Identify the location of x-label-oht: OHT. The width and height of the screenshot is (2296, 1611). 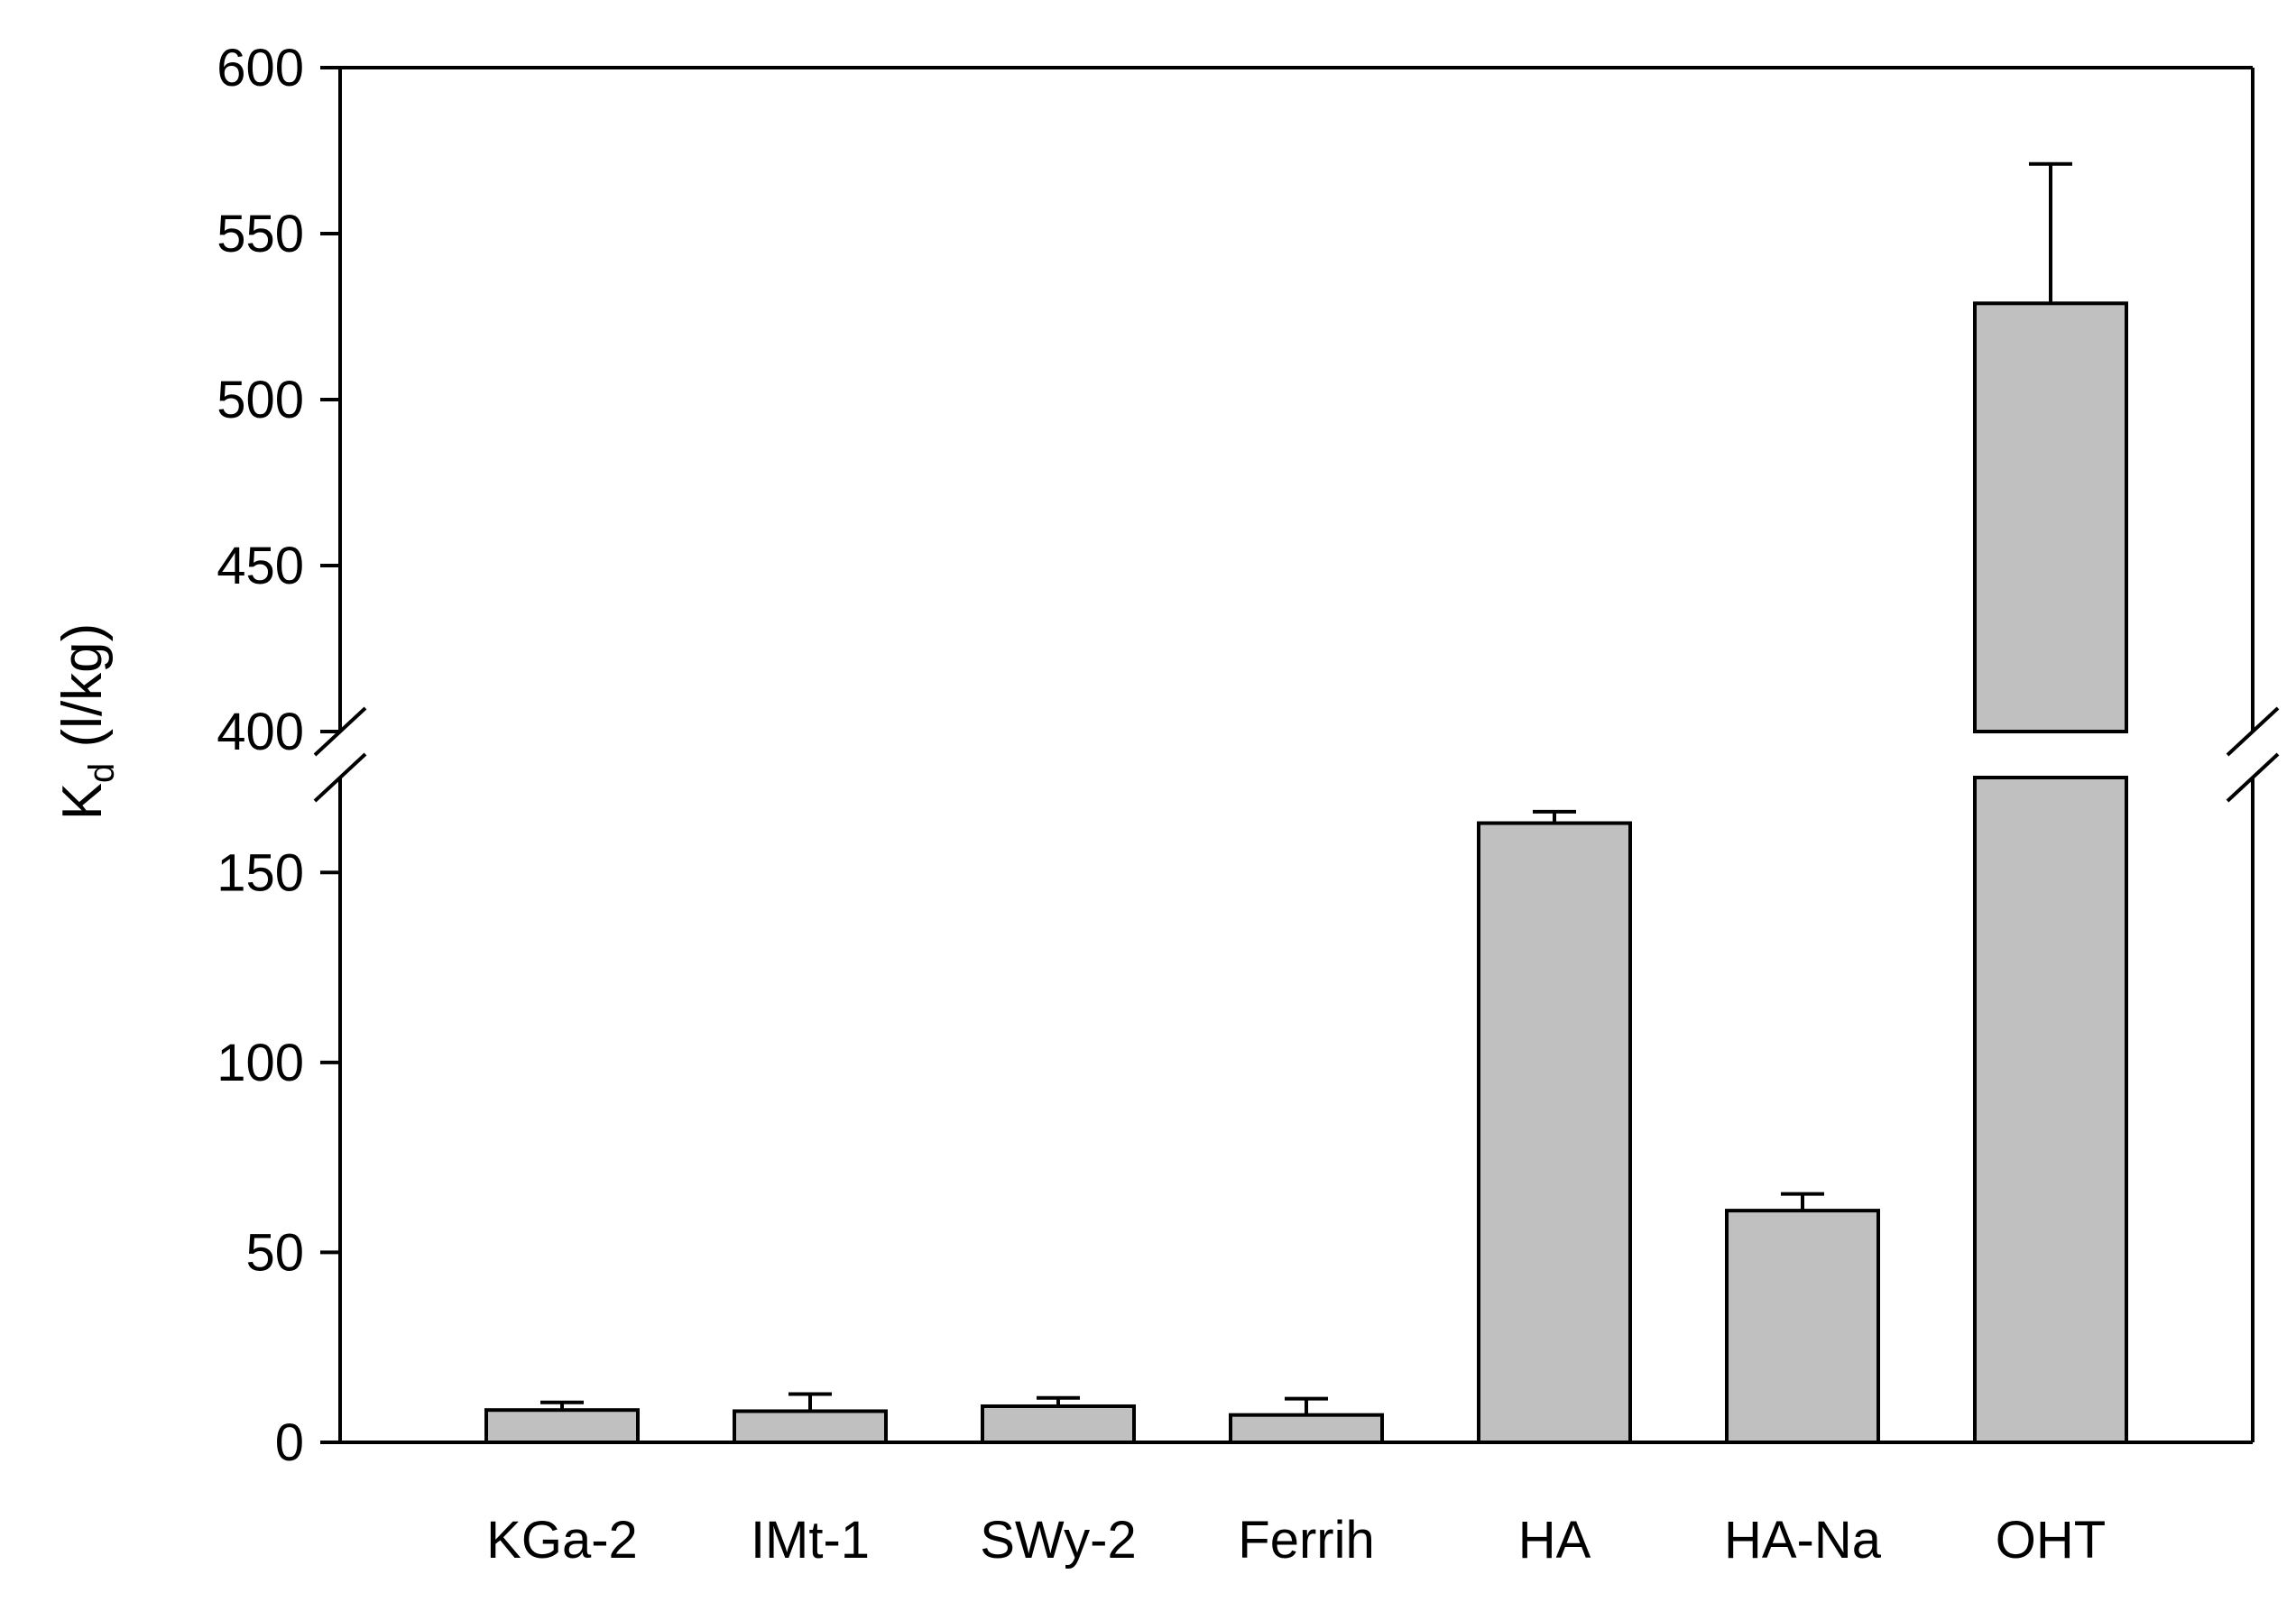
(2051, 1541).